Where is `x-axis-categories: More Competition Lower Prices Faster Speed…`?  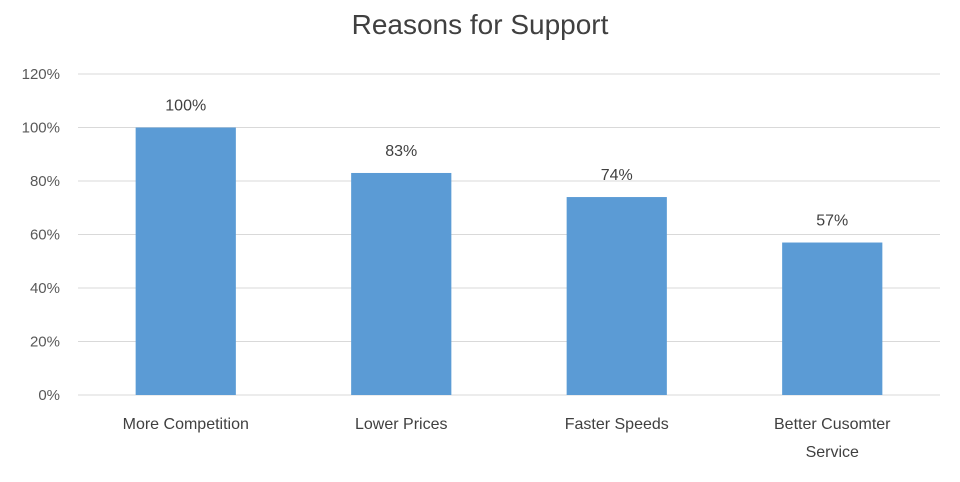 x-axis-categories: More Competition Lower Prices Faster Speed… is located at coordinates (507, 438).